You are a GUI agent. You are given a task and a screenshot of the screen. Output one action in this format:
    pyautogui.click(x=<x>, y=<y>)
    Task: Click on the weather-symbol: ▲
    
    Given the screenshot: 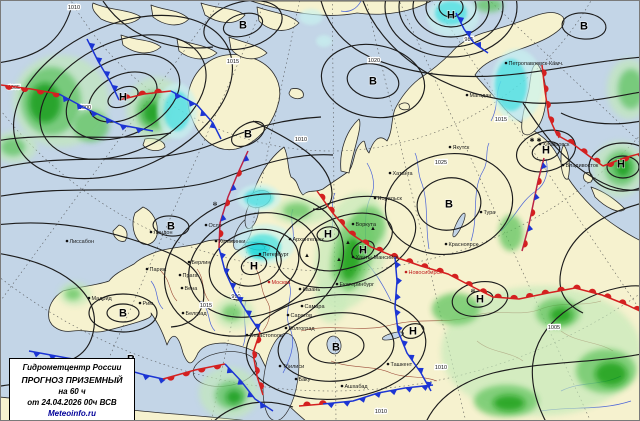 What is the action you would take?
    pyautogui.click(x=373, y=229)
    